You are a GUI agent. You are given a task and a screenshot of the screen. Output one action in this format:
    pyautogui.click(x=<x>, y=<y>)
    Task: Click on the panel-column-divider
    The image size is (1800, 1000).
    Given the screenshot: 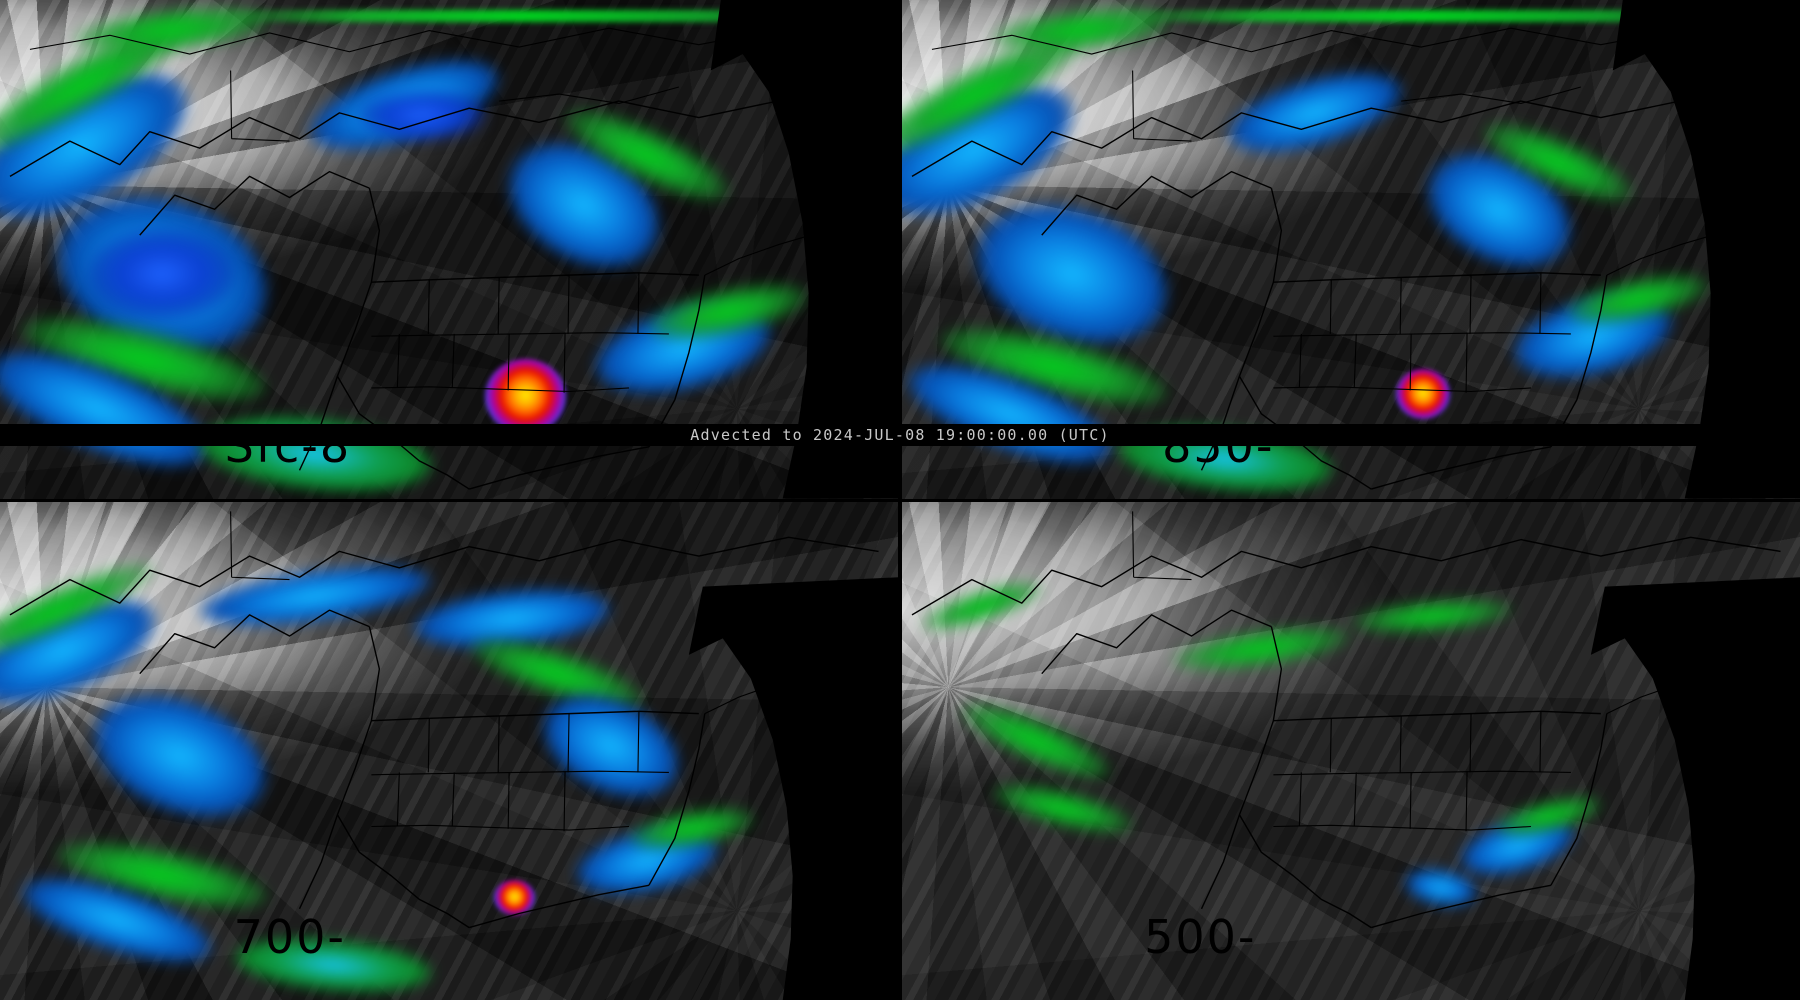 What is the action you would take?
    pyautogui.click(x=900, y=500)
    